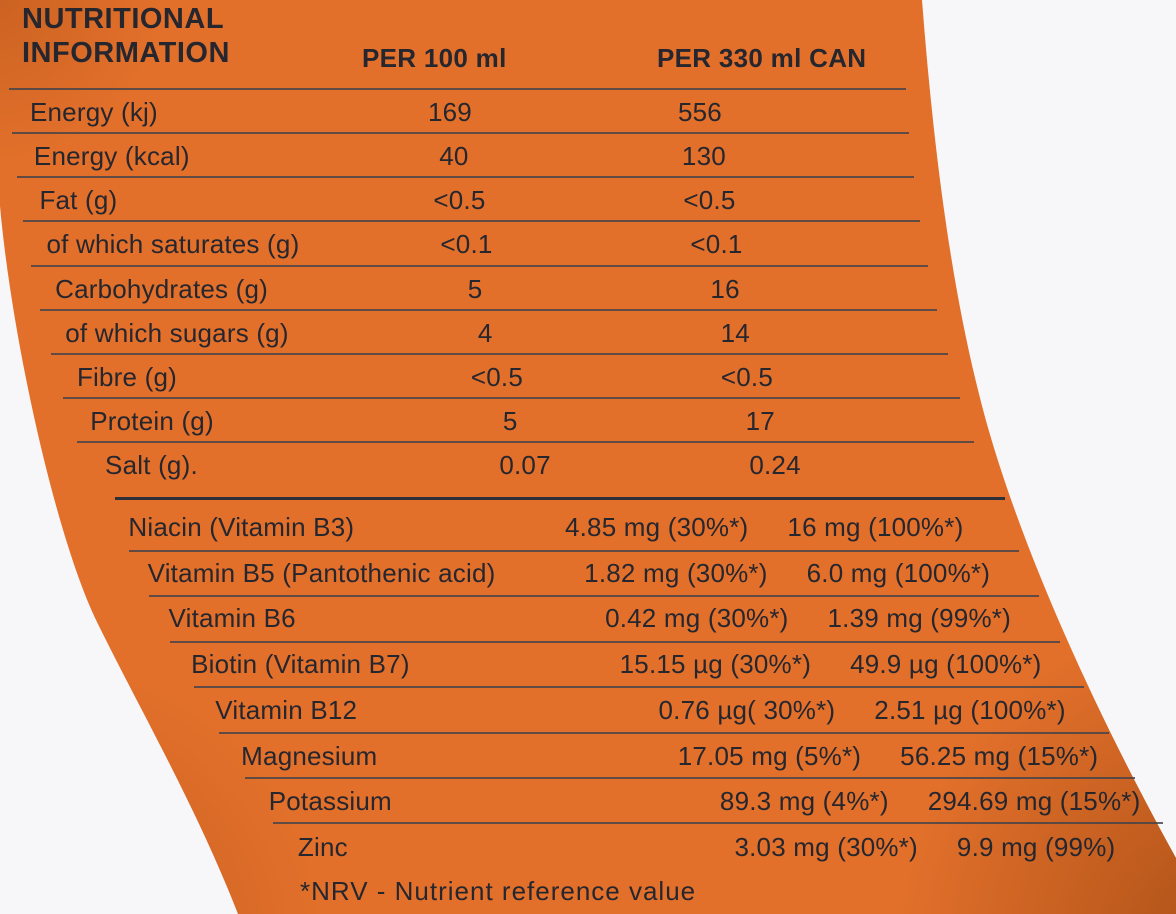 The width and height of the screenshot is (1176, 914). Describe the element at coordinates (123, 19) in the screenshot. I see `title-line-1: NUTRITIONAL` at that location.